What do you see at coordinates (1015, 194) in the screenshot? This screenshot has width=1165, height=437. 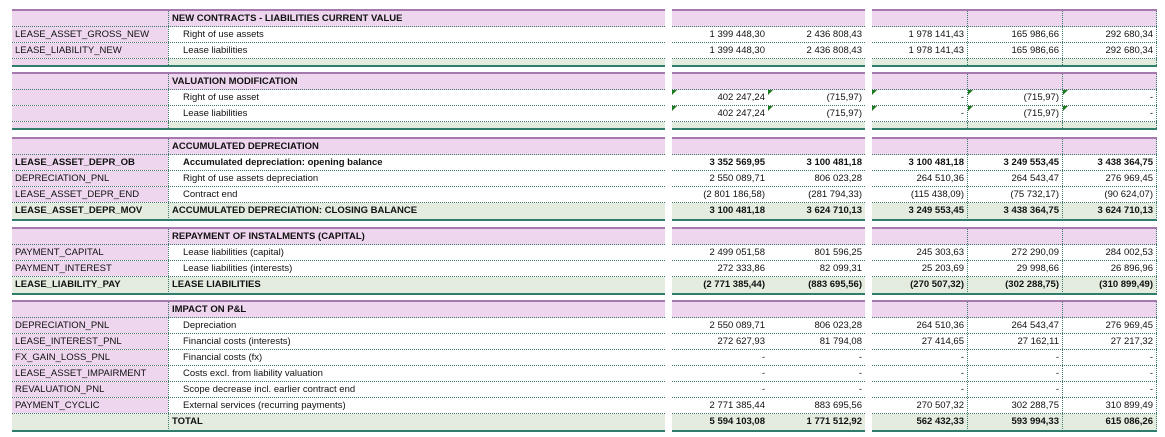 I see `value-cell: (75 732,17)` at bounding box center [1015, 194].